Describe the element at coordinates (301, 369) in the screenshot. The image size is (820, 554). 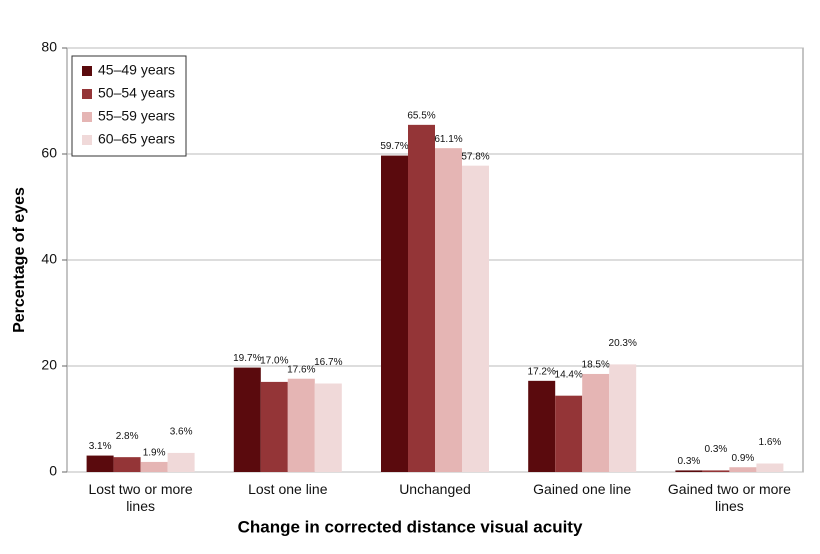
I see `data-label: 17.6%` at that location.